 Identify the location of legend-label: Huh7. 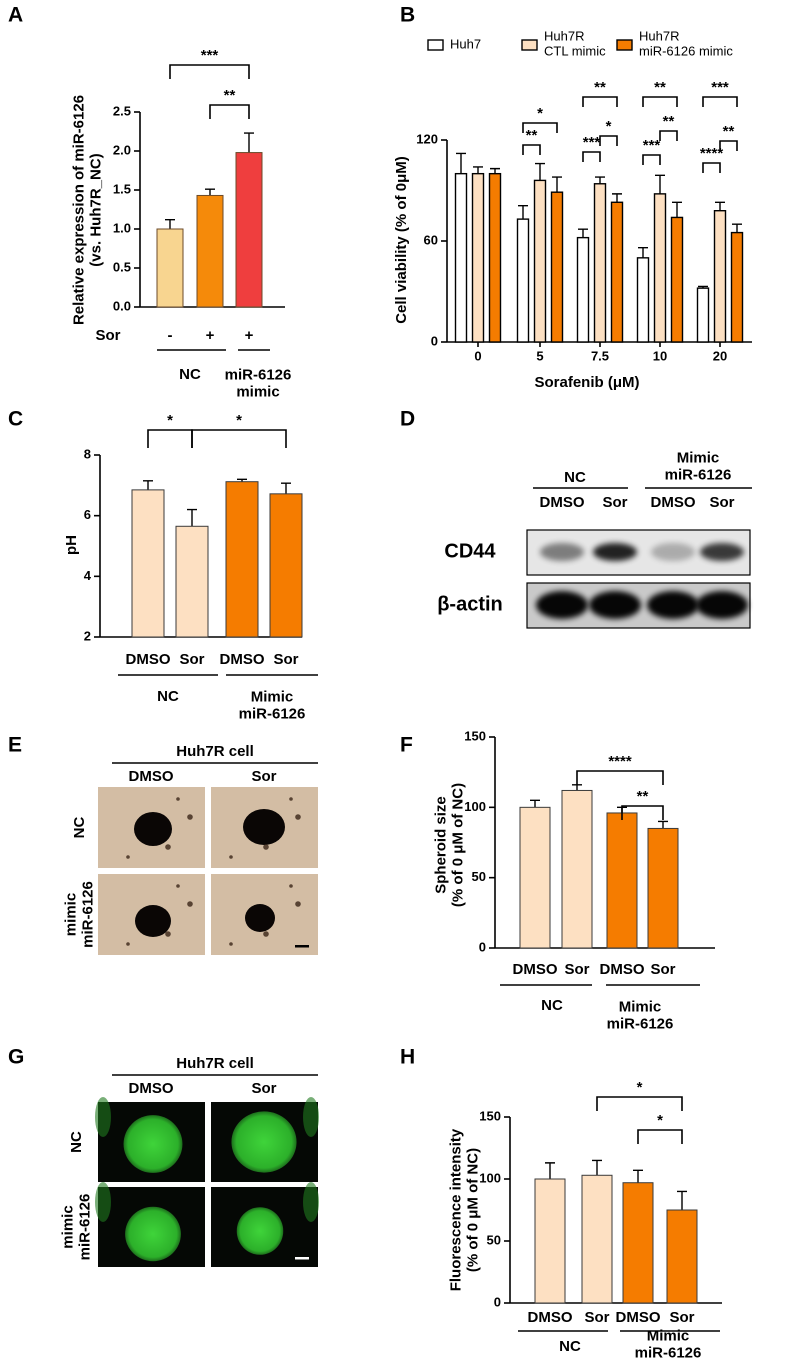
(465, 43).